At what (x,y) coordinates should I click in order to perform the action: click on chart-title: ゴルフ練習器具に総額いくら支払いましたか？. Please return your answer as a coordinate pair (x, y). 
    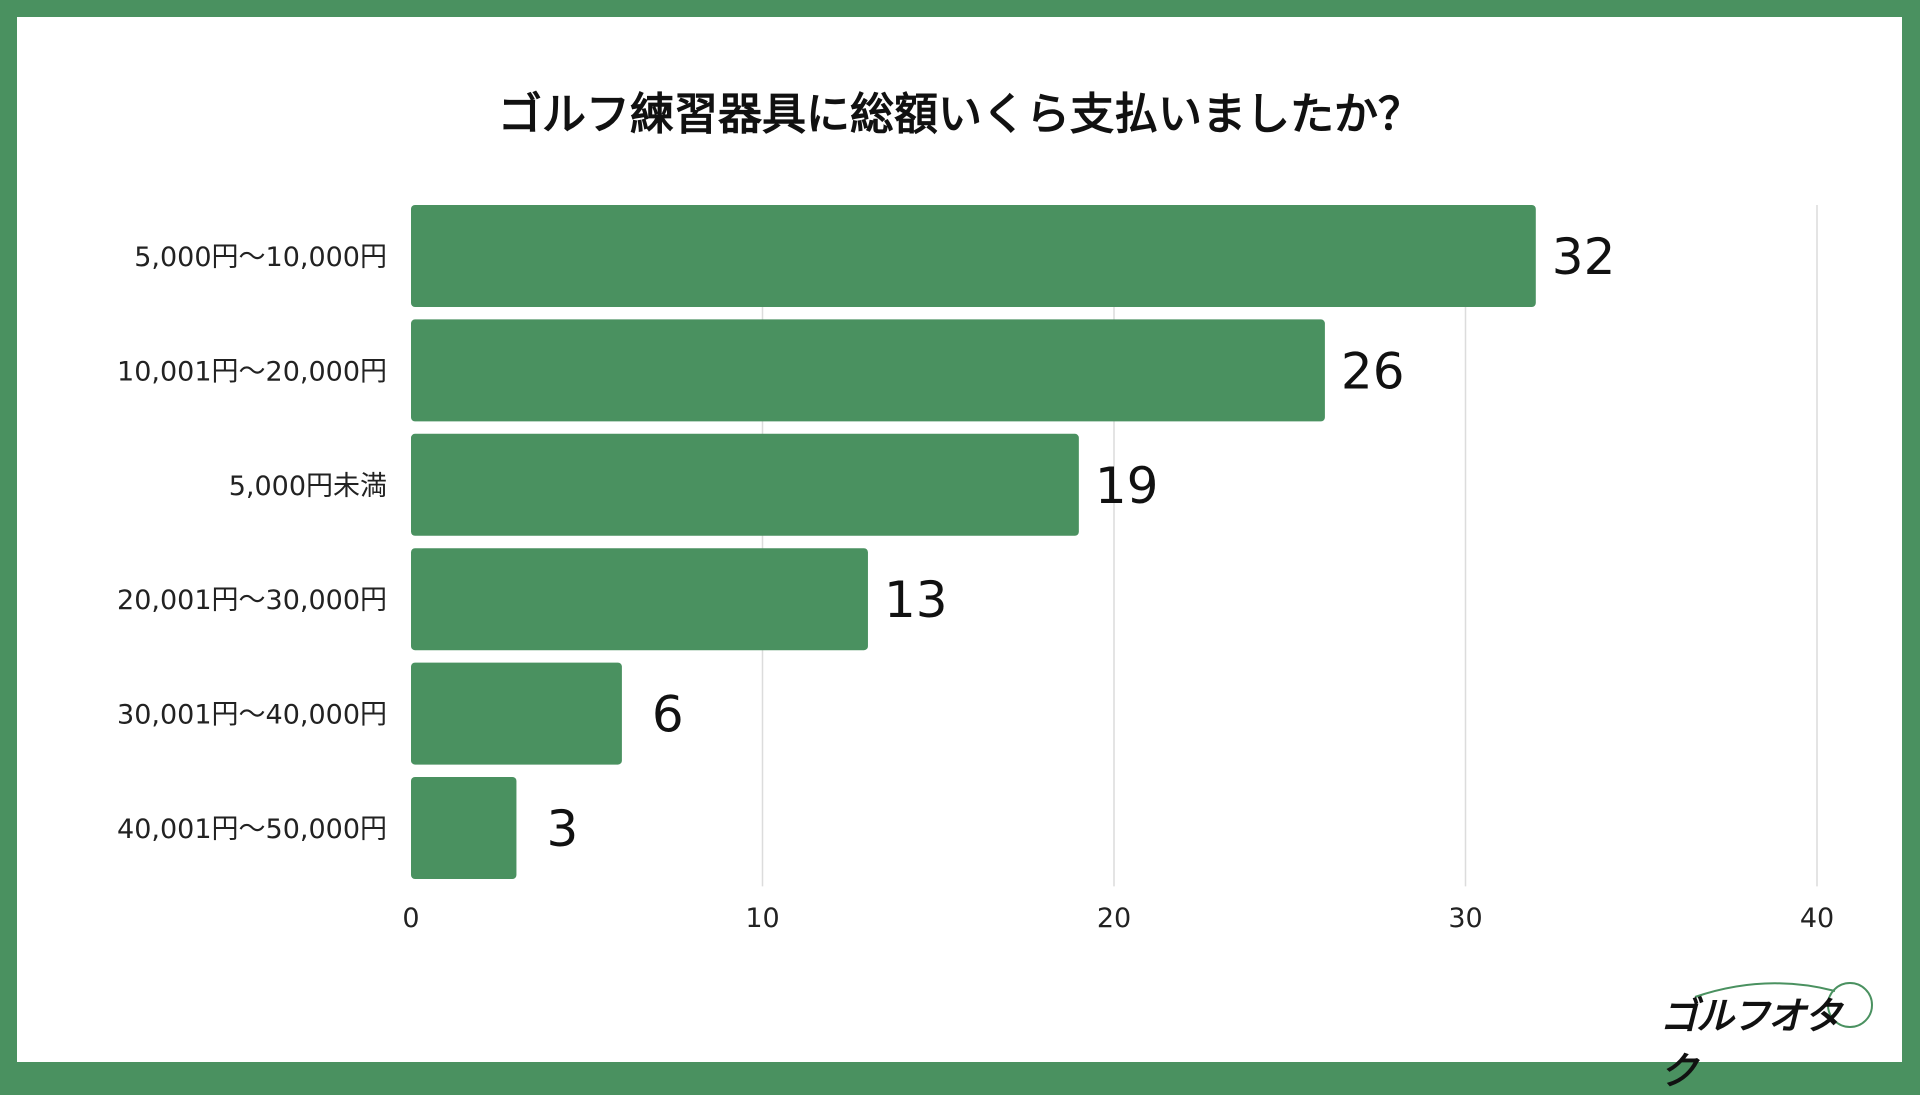
    Looking at the image, I should click on (960, 114).